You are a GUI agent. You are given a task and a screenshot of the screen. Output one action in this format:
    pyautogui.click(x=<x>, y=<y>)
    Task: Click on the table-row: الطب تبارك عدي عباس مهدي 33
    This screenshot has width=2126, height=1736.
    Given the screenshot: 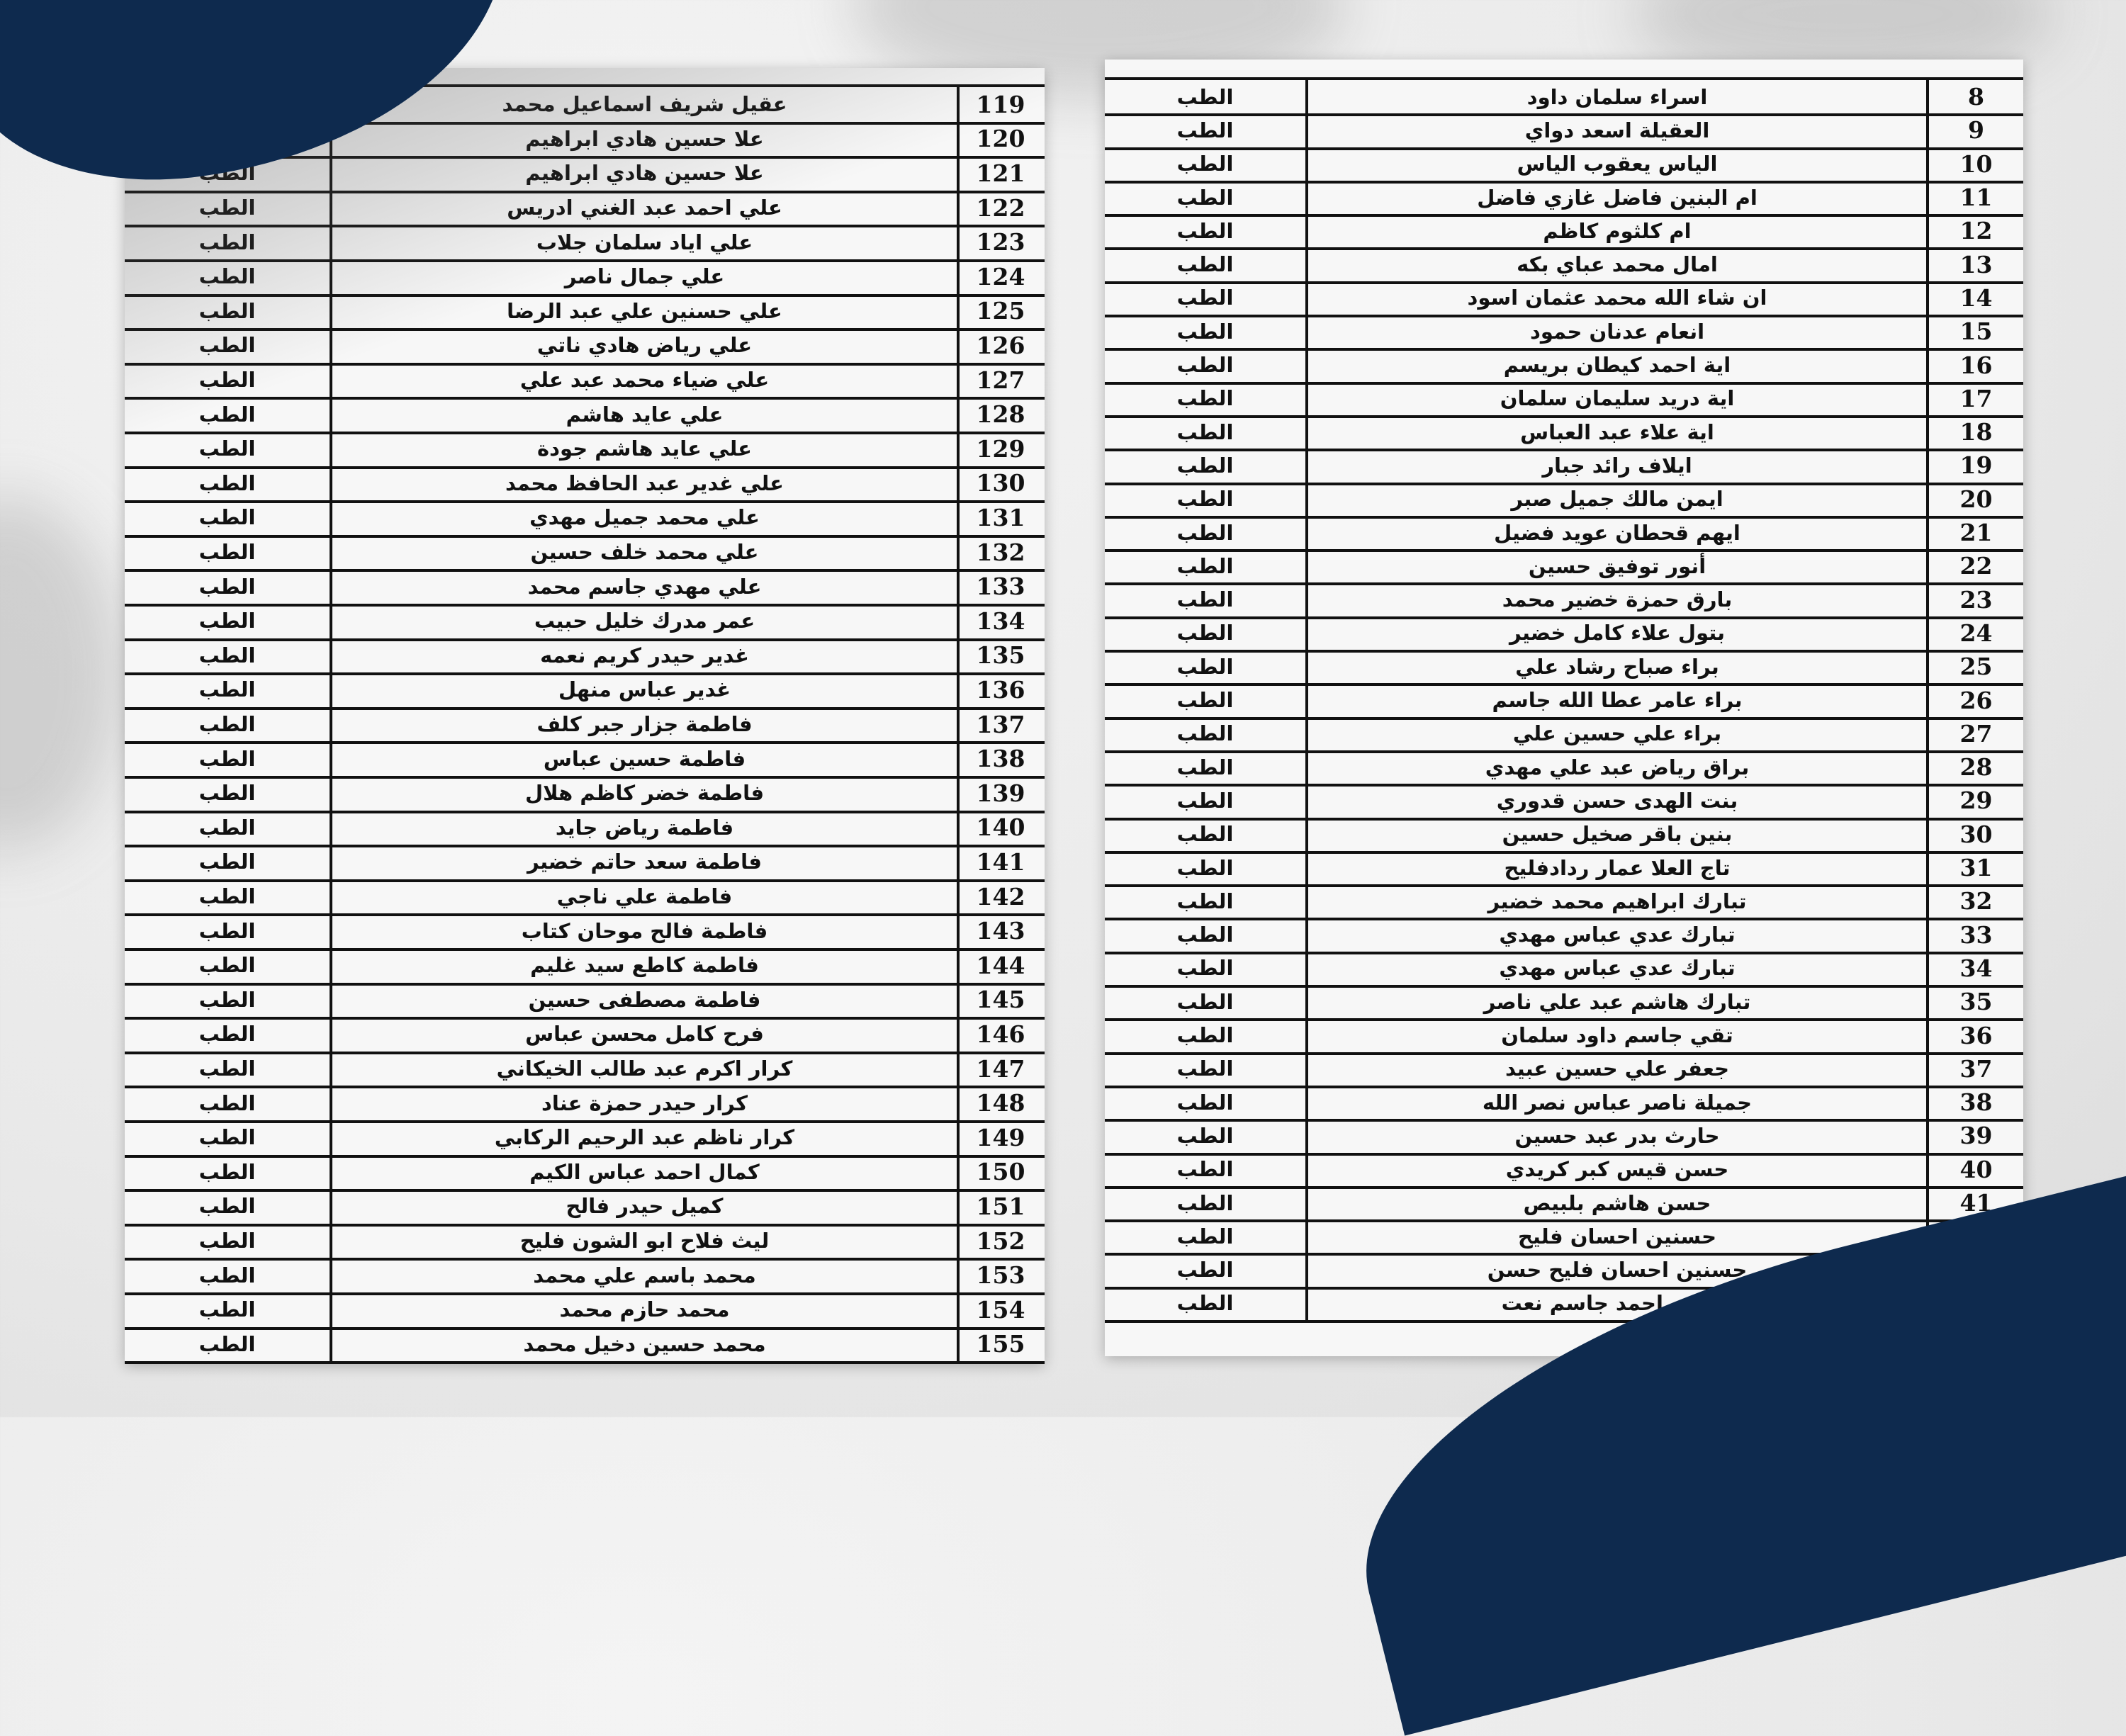 What is the action you would take?
    pyautogui.click(x=1564, y=936)
    